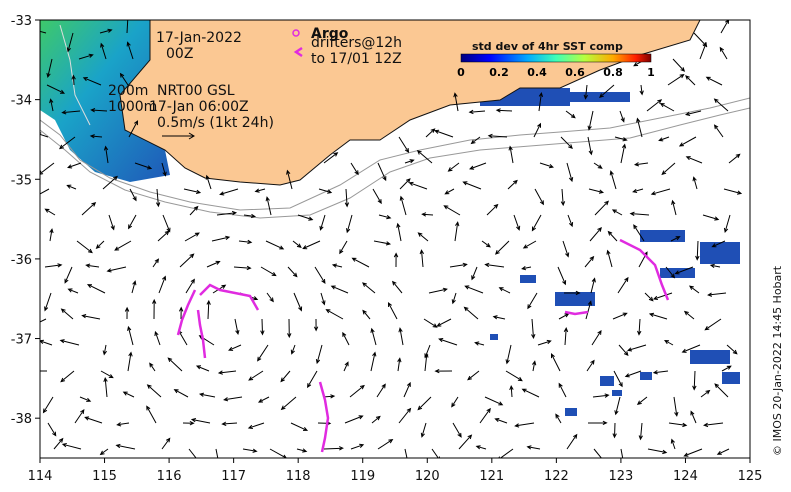 The width and height of the screenshot is (791, 492). Describe the element at coordinates (21, 260) in the screenshot. I see `lat-tick-label: -36` at that location.